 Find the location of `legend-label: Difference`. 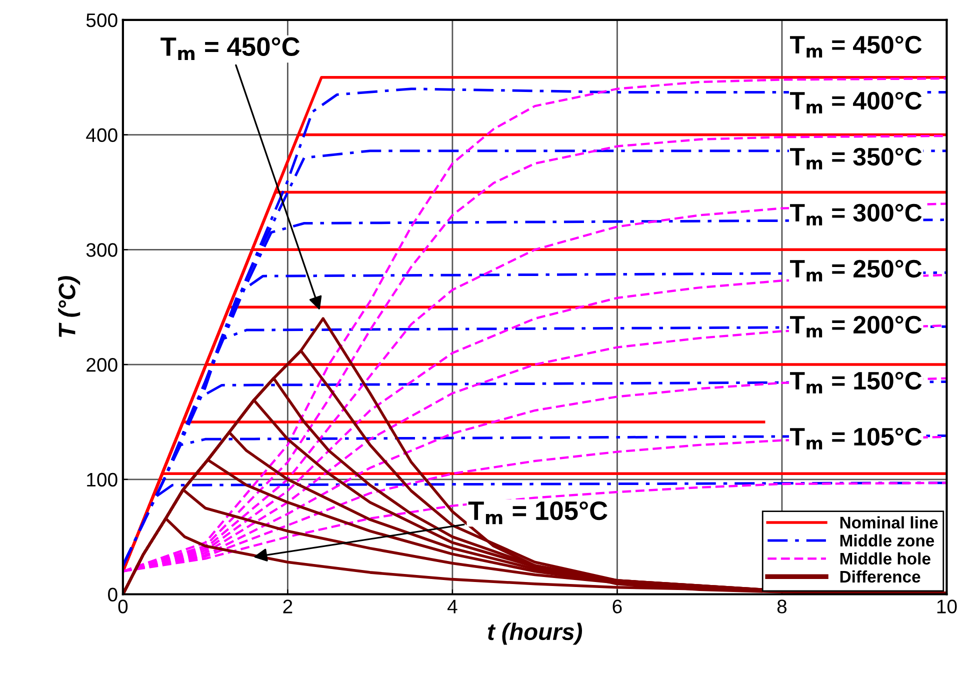

legend-label: Difference is located at coordinates (880, 576).